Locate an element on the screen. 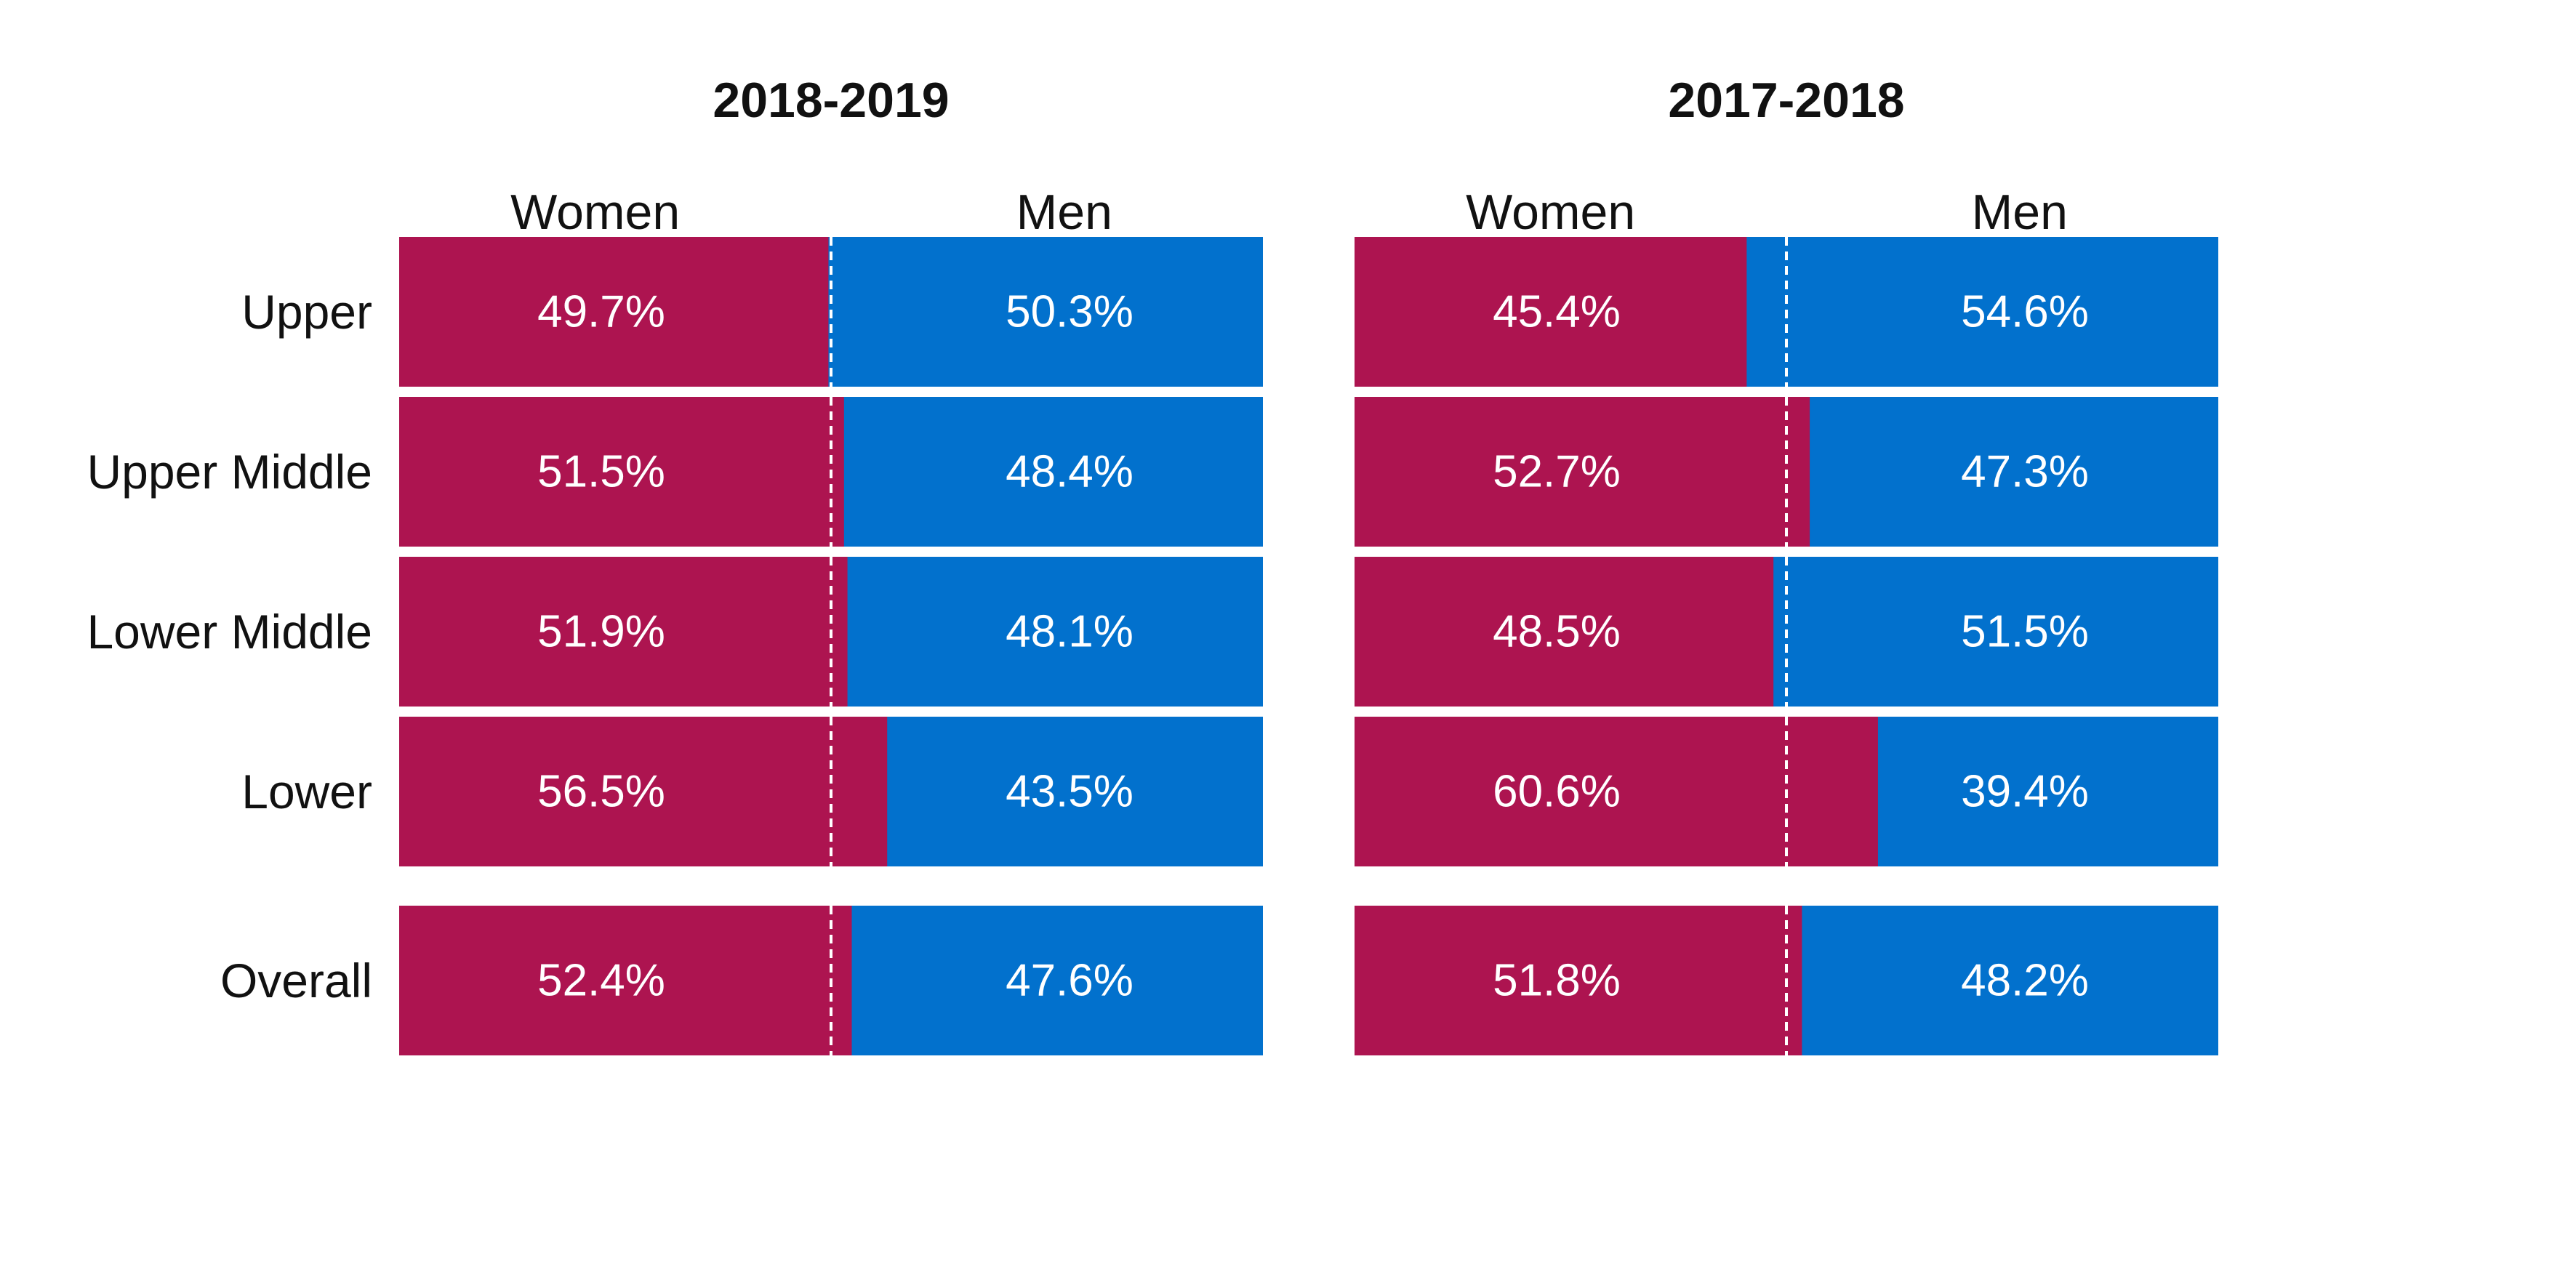 The width and height of the screenshot is (2576, 1288). bar-row-overall: 51.8% 48.2% is located at coordinates (1786, 980).